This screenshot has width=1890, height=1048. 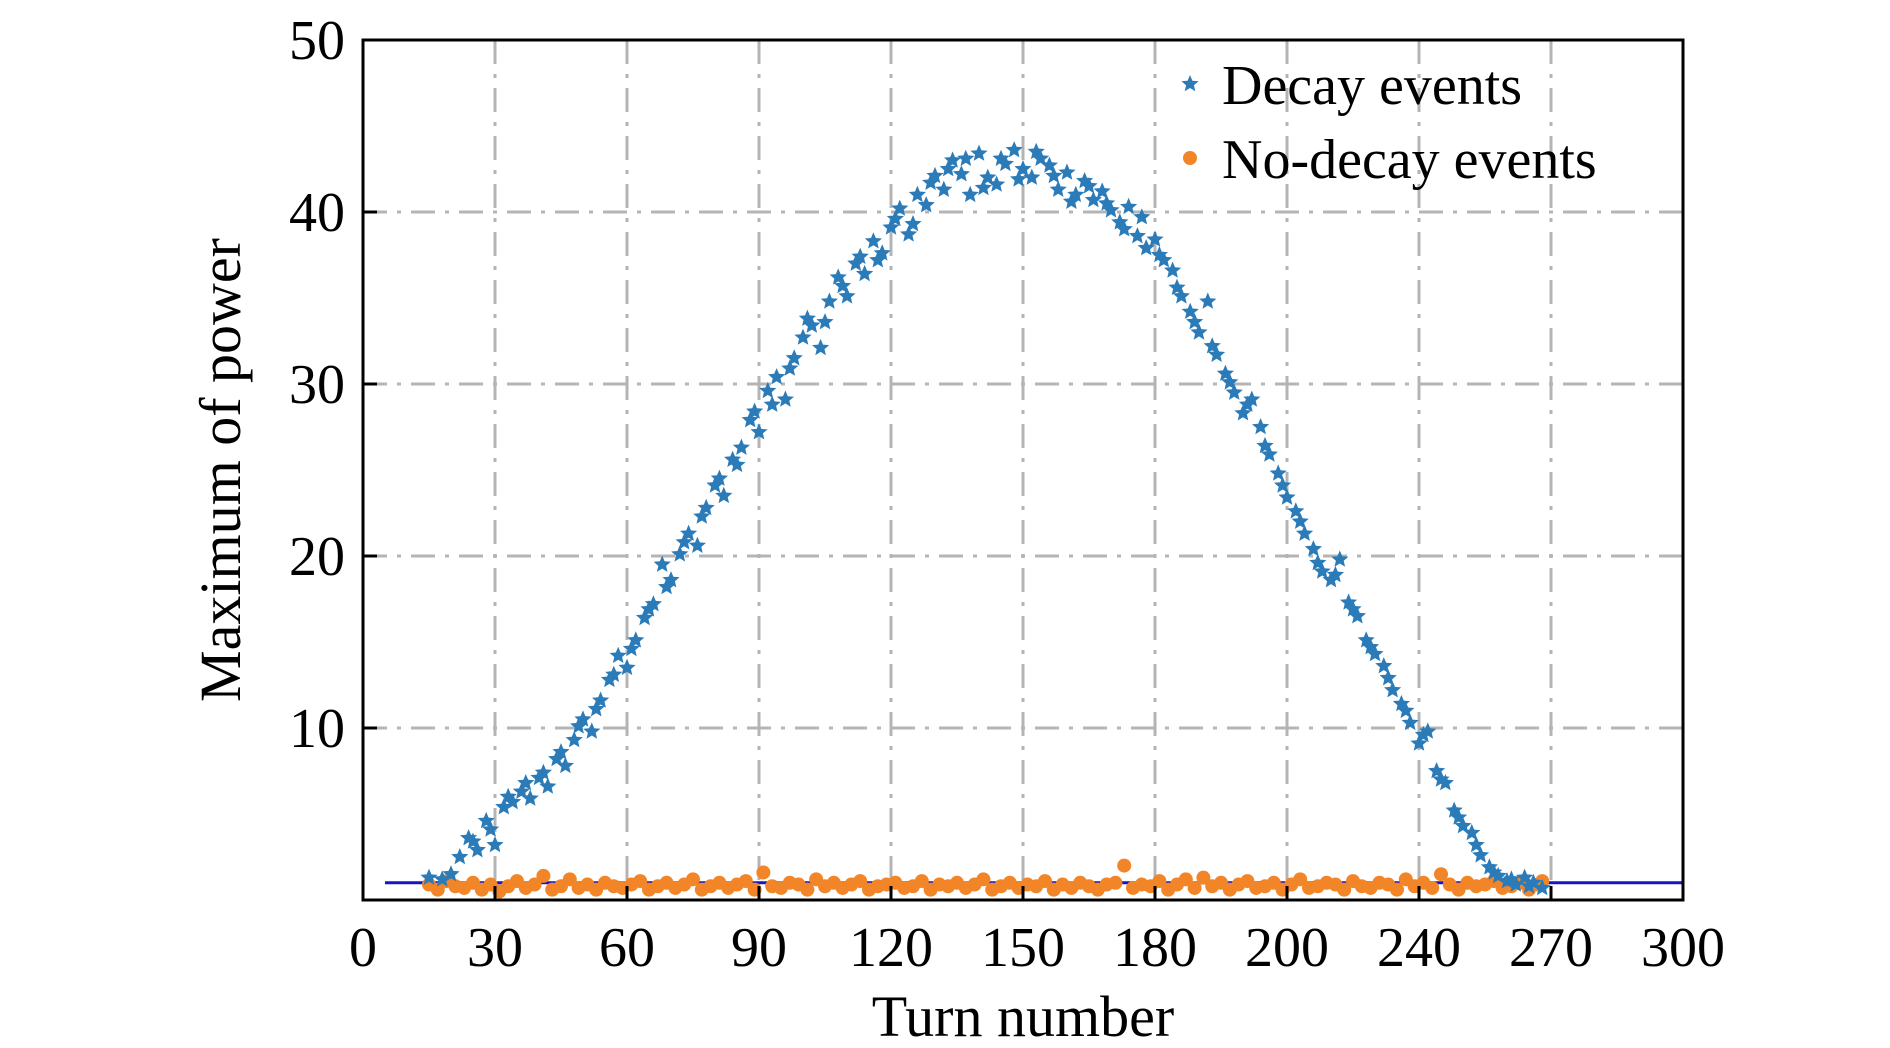 I want to click on x-tick-label: 120, so click(x=891, y=948).